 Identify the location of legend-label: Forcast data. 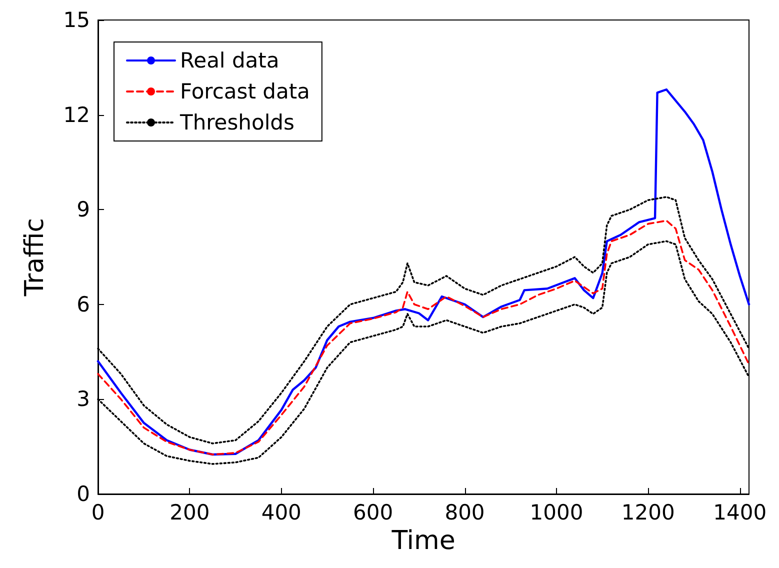
(245, 92).